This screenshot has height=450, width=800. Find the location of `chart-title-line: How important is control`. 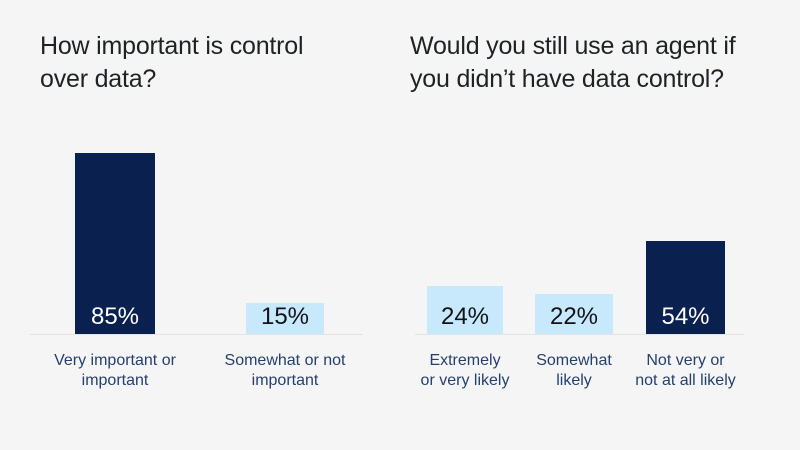

chart-title-line: How important is control is located at coordinates (172, 46).